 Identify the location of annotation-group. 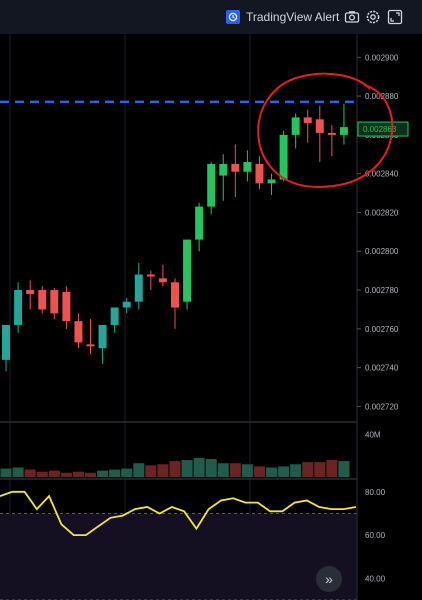
(325, 130).